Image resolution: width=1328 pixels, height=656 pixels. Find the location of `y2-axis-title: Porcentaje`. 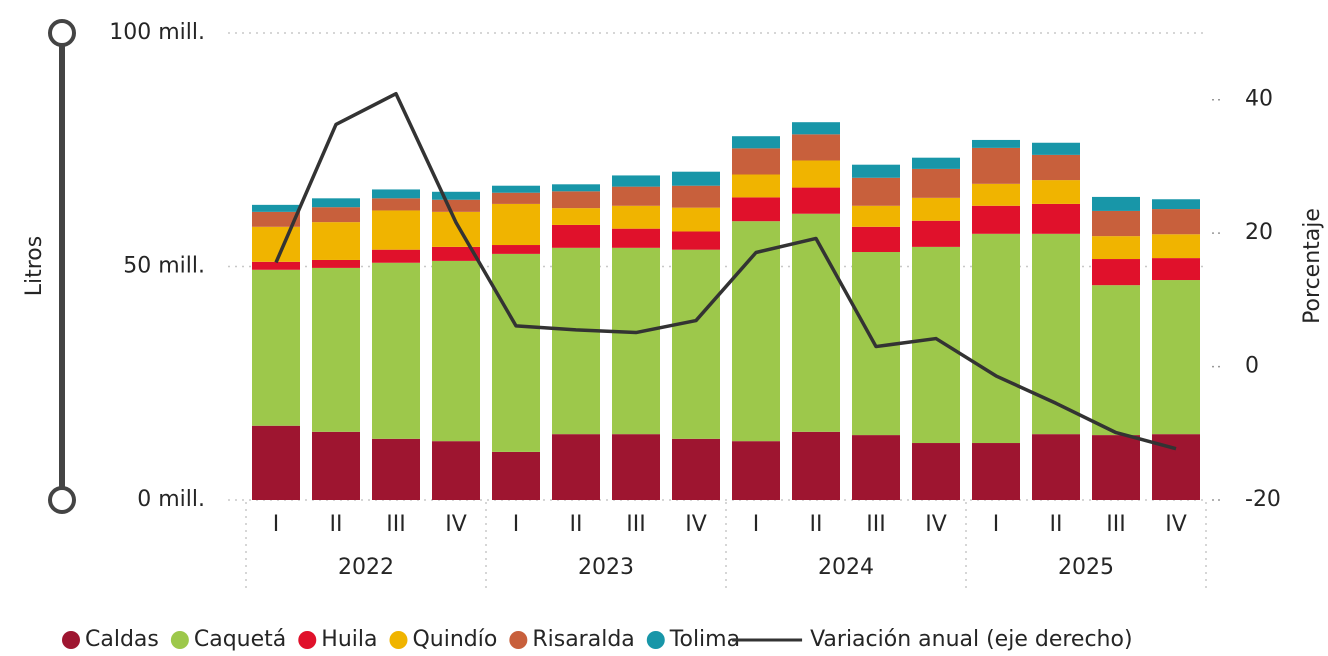

y2-axis-title: Porcentaje is located at coordinates (1312, 266).